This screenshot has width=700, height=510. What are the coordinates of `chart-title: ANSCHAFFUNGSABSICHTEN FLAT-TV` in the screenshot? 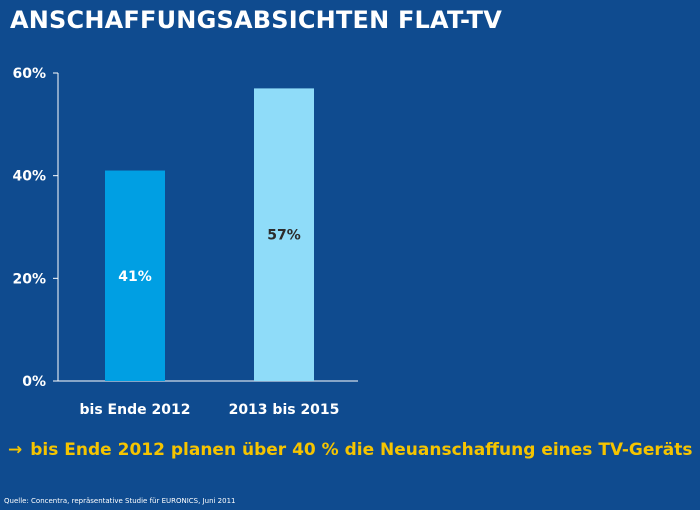 It's located at (256, 20).